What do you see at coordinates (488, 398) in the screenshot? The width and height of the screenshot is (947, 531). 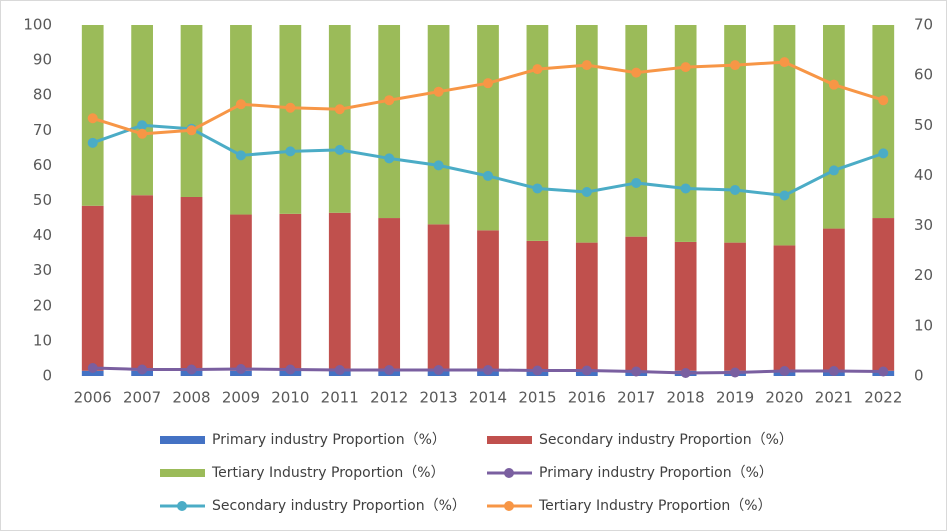 I see `x-tick-label: 2014` at bounding box center [488, 398].